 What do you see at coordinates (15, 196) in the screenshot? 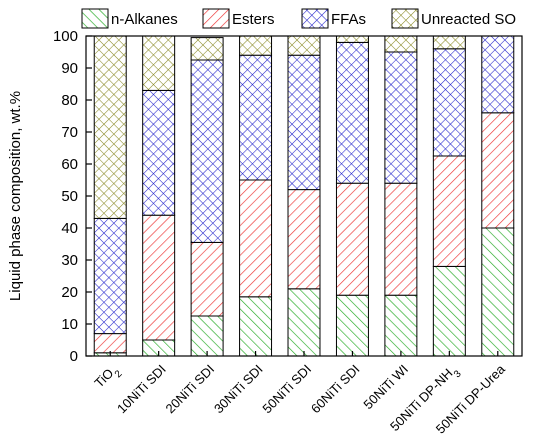
I see `y-axis-title: Liquid phase composition, wt.%` at bounding box center [15, 196].